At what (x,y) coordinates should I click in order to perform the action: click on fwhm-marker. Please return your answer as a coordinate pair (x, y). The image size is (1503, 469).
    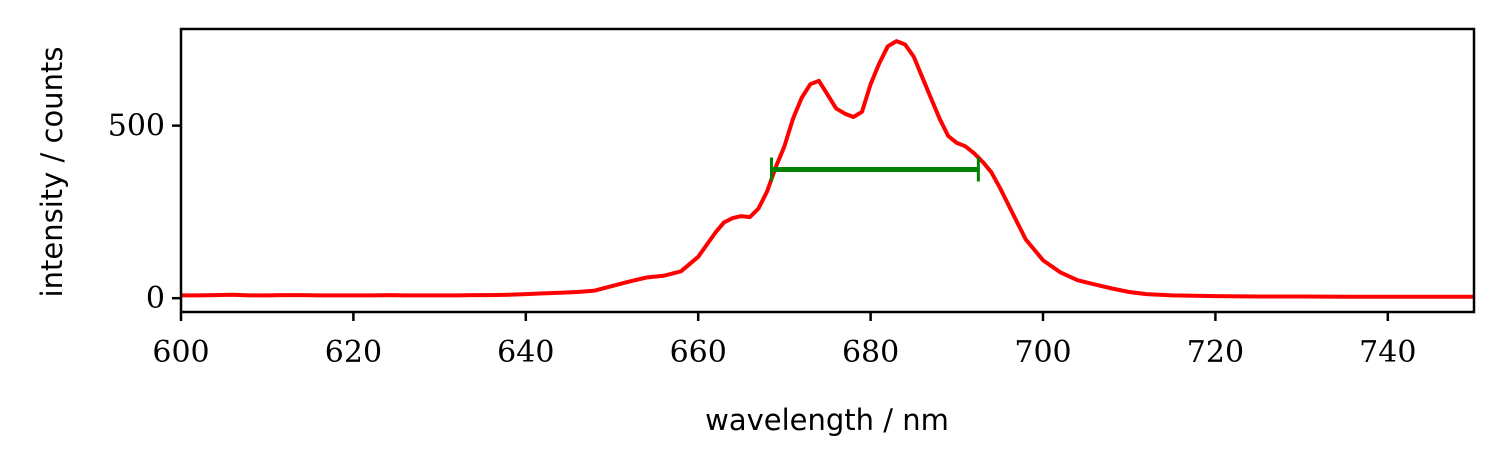
    Looking at the image, I should click on (874, 169).